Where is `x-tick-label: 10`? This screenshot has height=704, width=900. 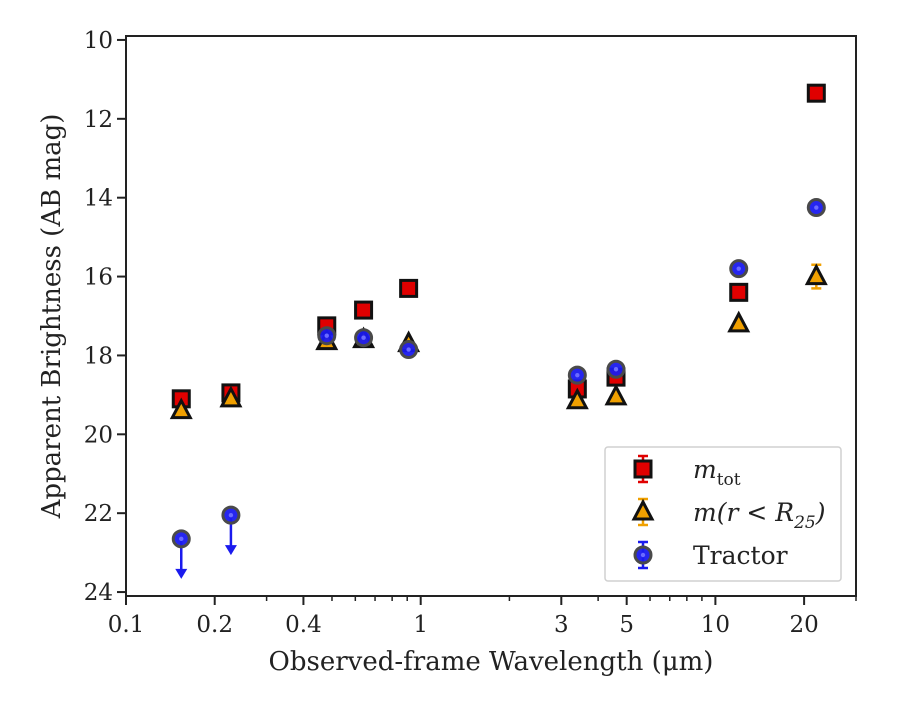
x-tick-label: 10 is located at coordinates (715, 625).